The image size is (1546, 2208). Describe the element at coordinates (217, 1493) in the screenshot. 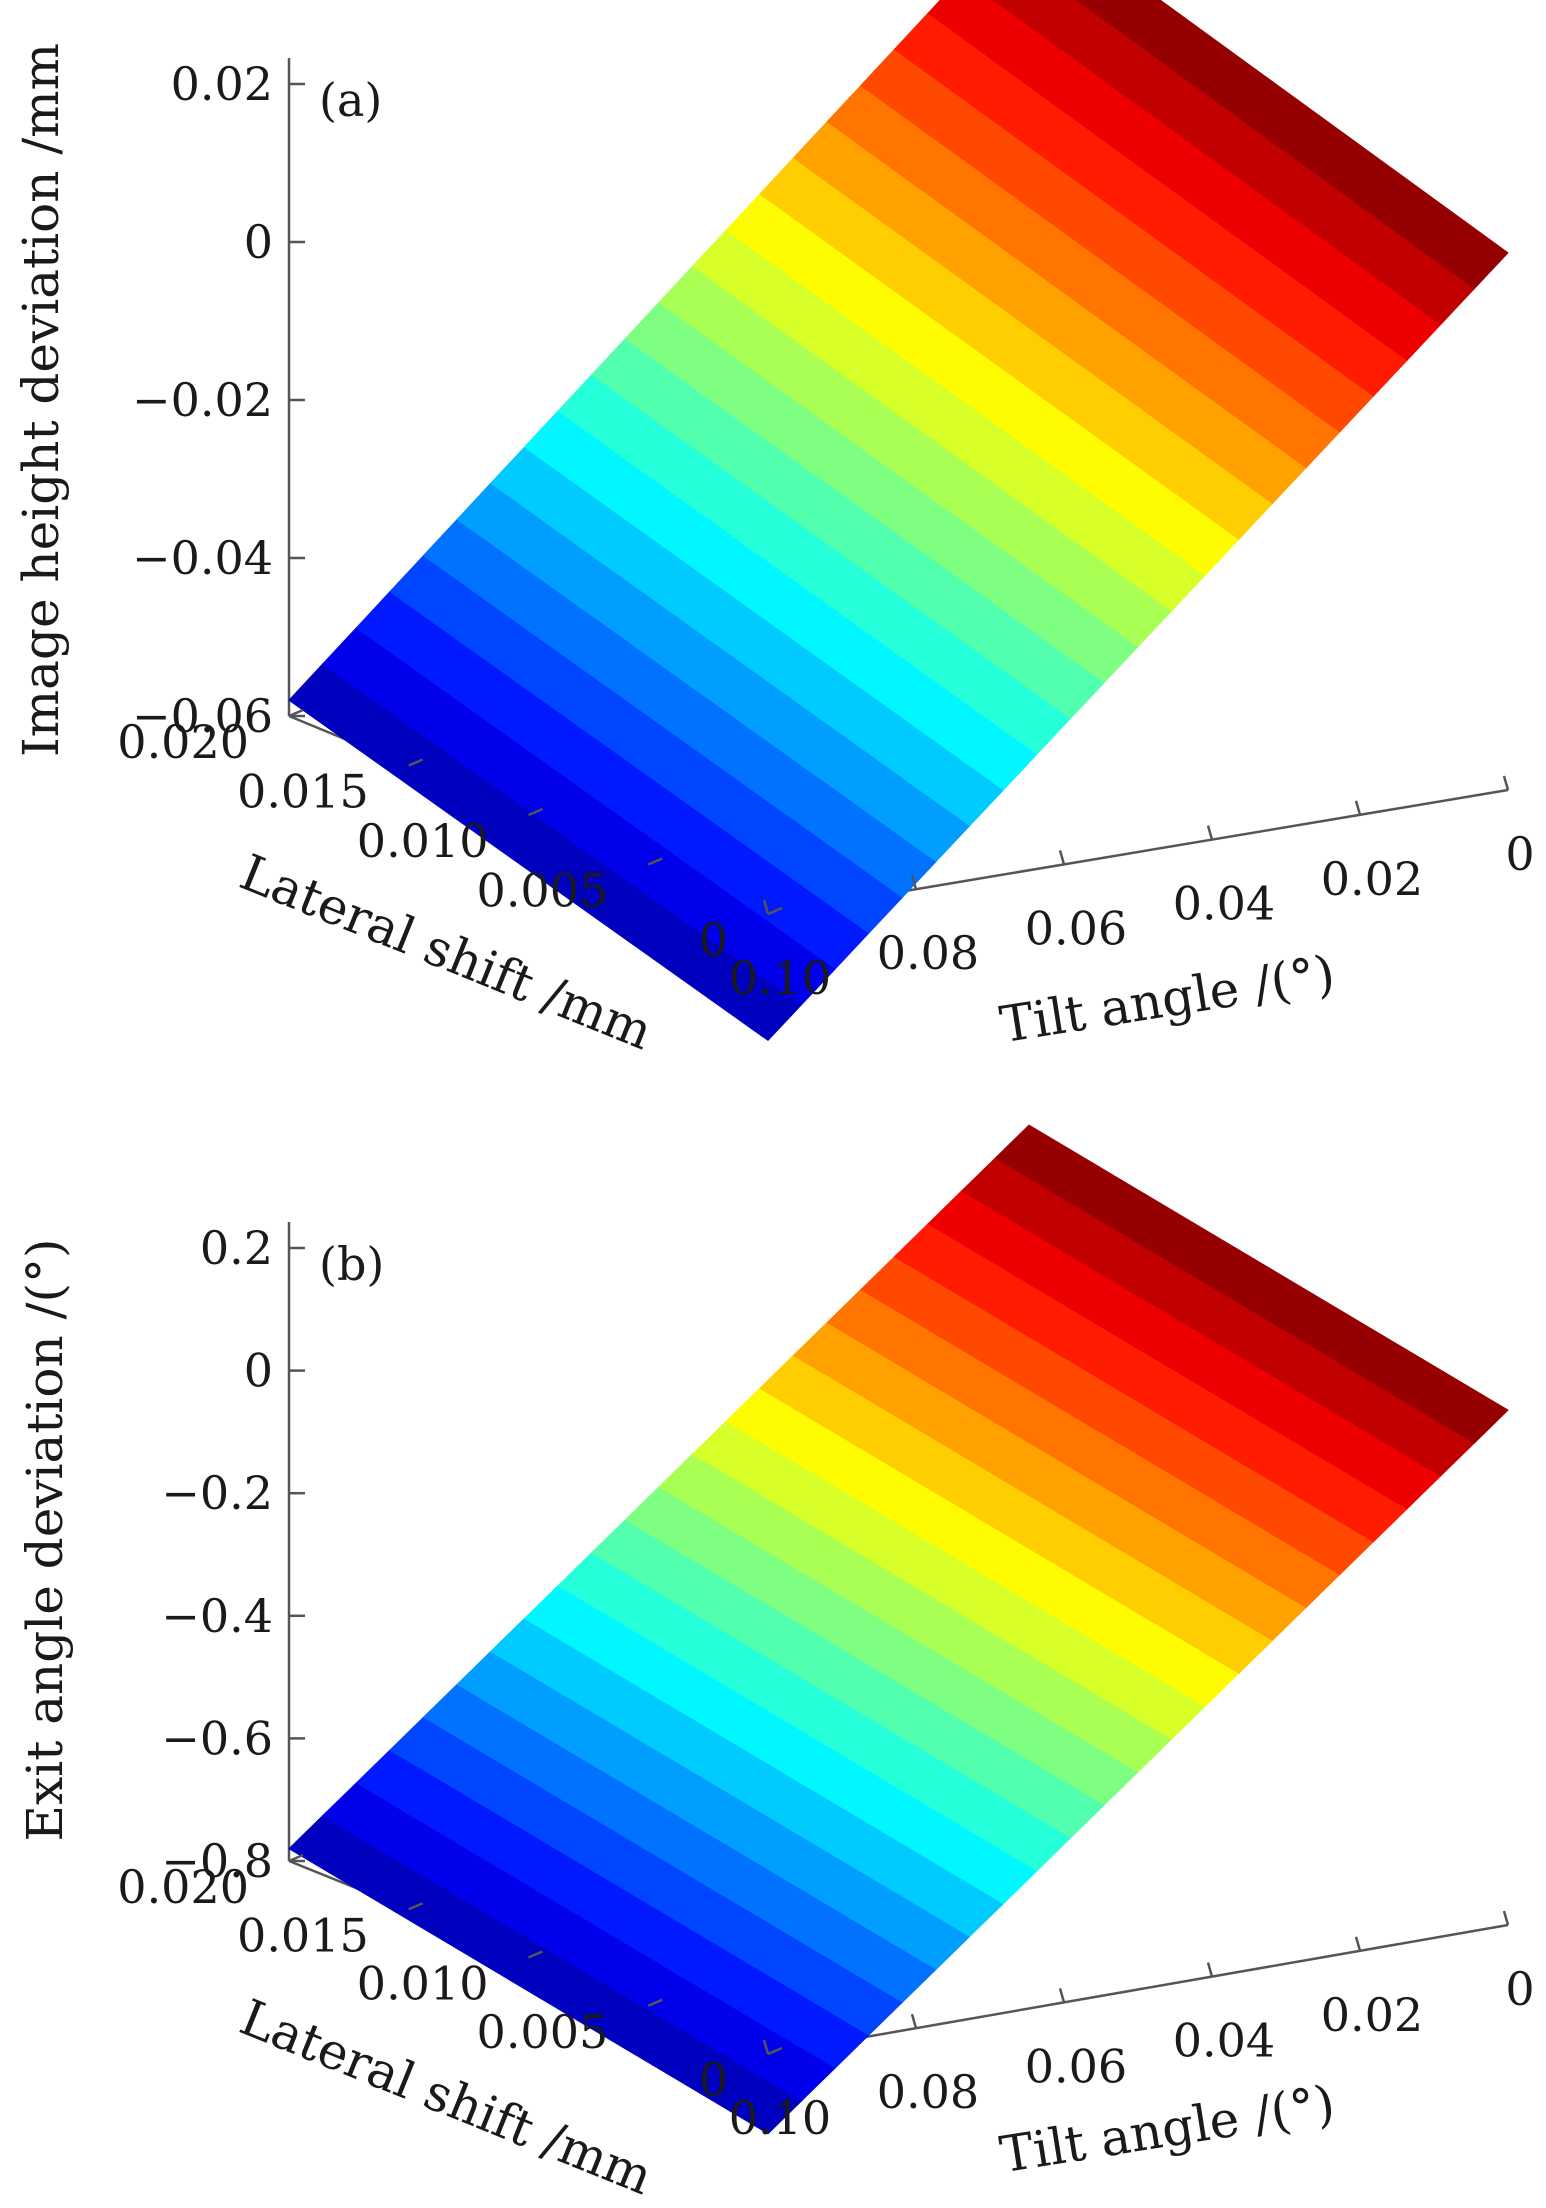

I see `z-tick-label: −0.2` at that location.